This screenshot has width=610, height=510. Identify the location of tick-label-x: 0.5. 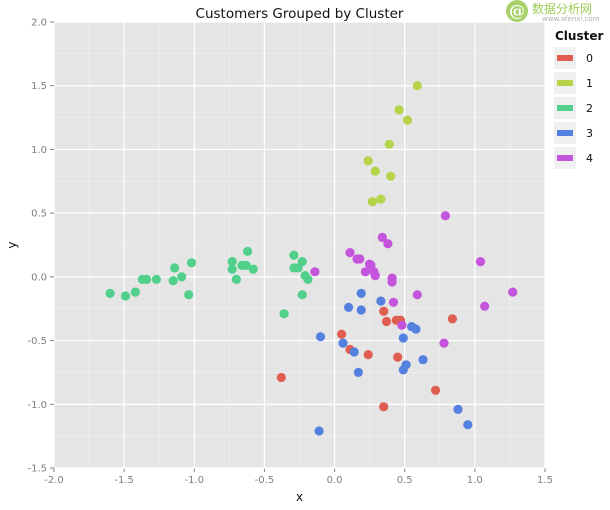
(405, 480).